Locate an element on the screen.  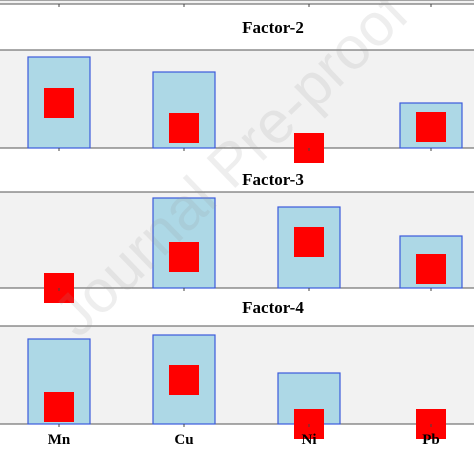
x-tick-label-pb: Pb is located at coordinates (431, 440).